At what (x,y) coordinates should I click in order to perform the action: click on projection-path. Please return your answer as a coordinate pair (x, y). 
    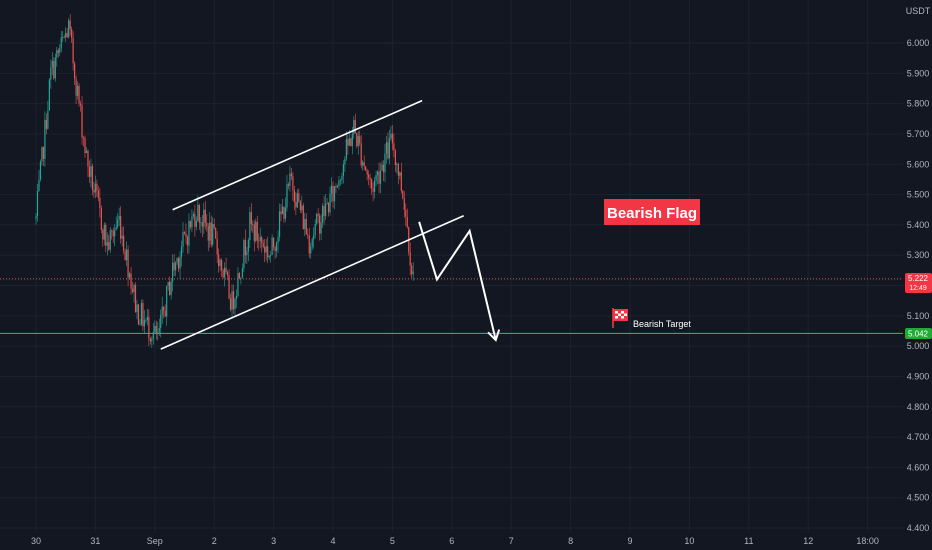
    Looking at the image, I should click on (457, 281).